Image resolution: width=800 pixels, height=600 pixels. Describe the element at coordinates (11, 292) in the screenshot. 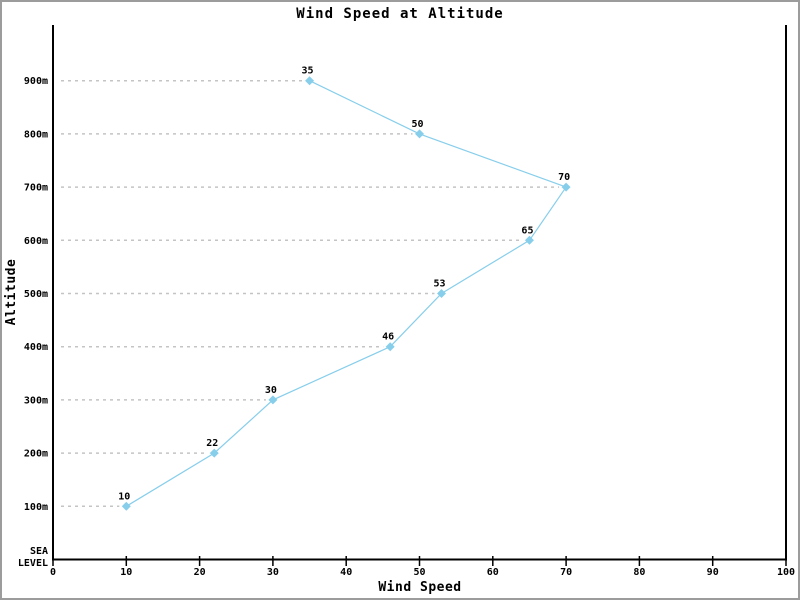

I see `y-axis-label: Altitude` at that location.